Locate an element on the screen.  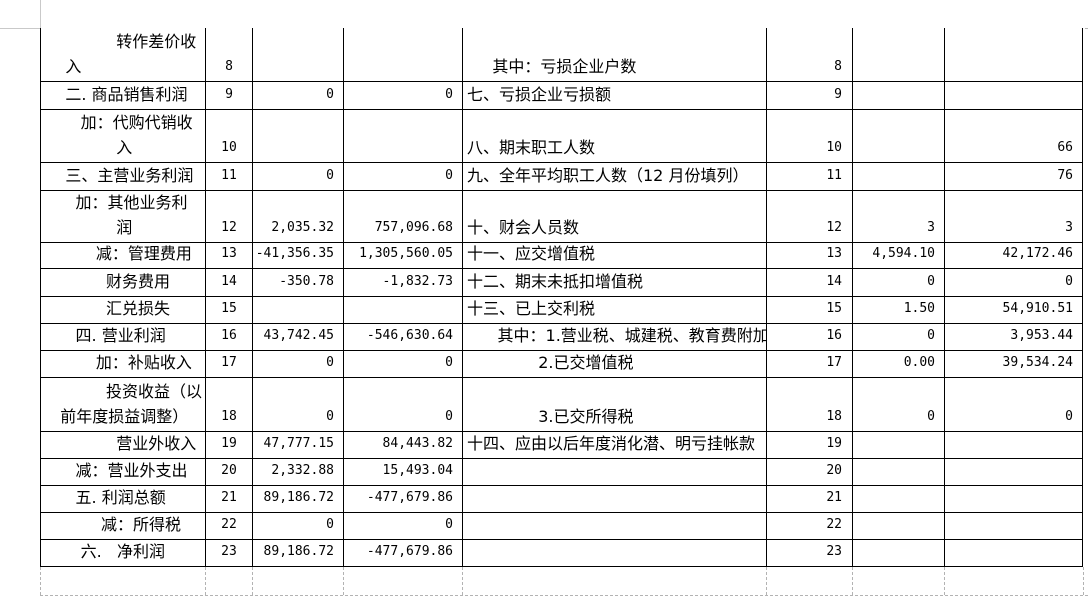
right-item-label-cell: 十、财会人员数 is located at coordinates (615, 217).